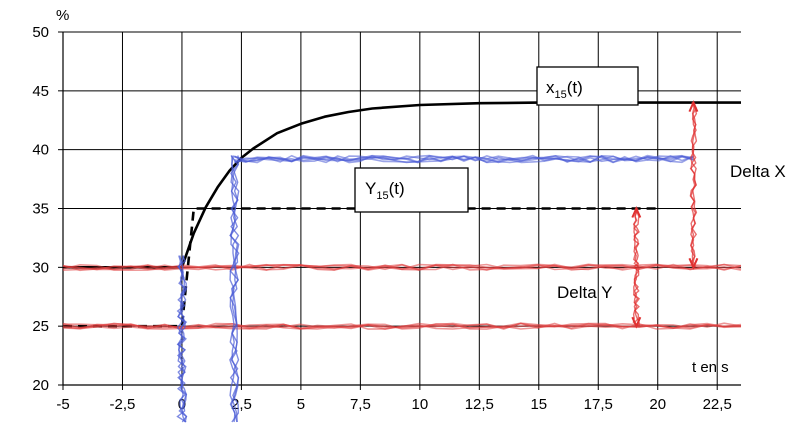  What do you see at coordinates (40, 326) in the screenshot?
I see `y-tick-label: 25` at bounding box center [40, 326].